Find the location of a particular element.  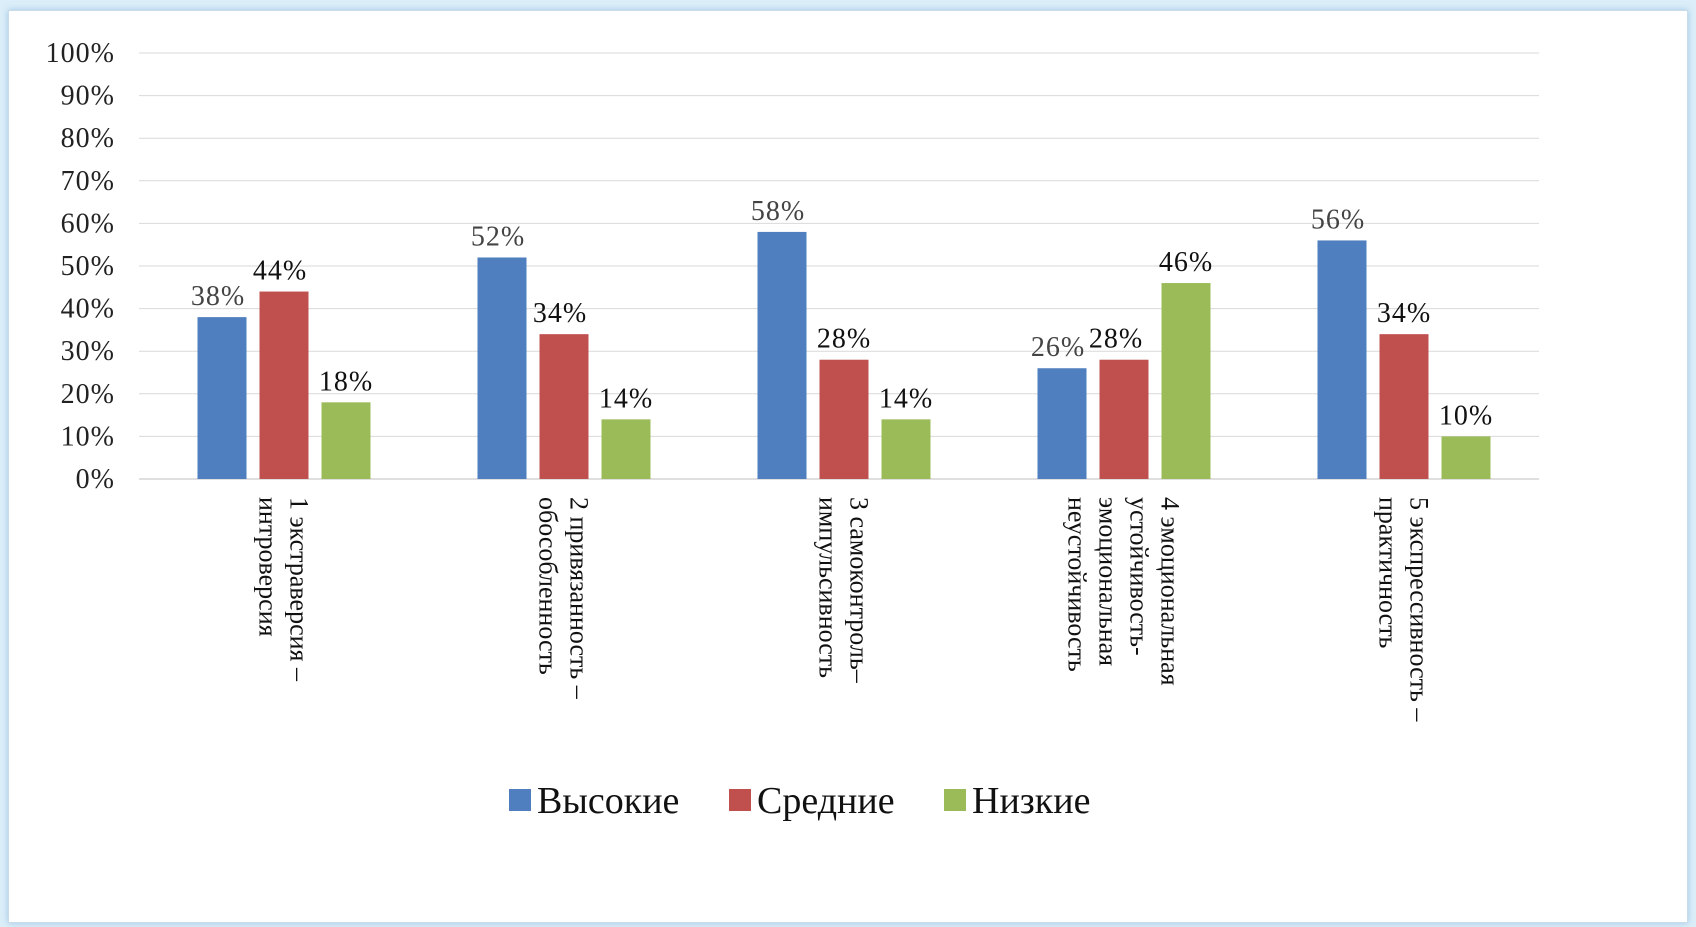

y-tick-label: 60% is located at coordinates (88, 223).